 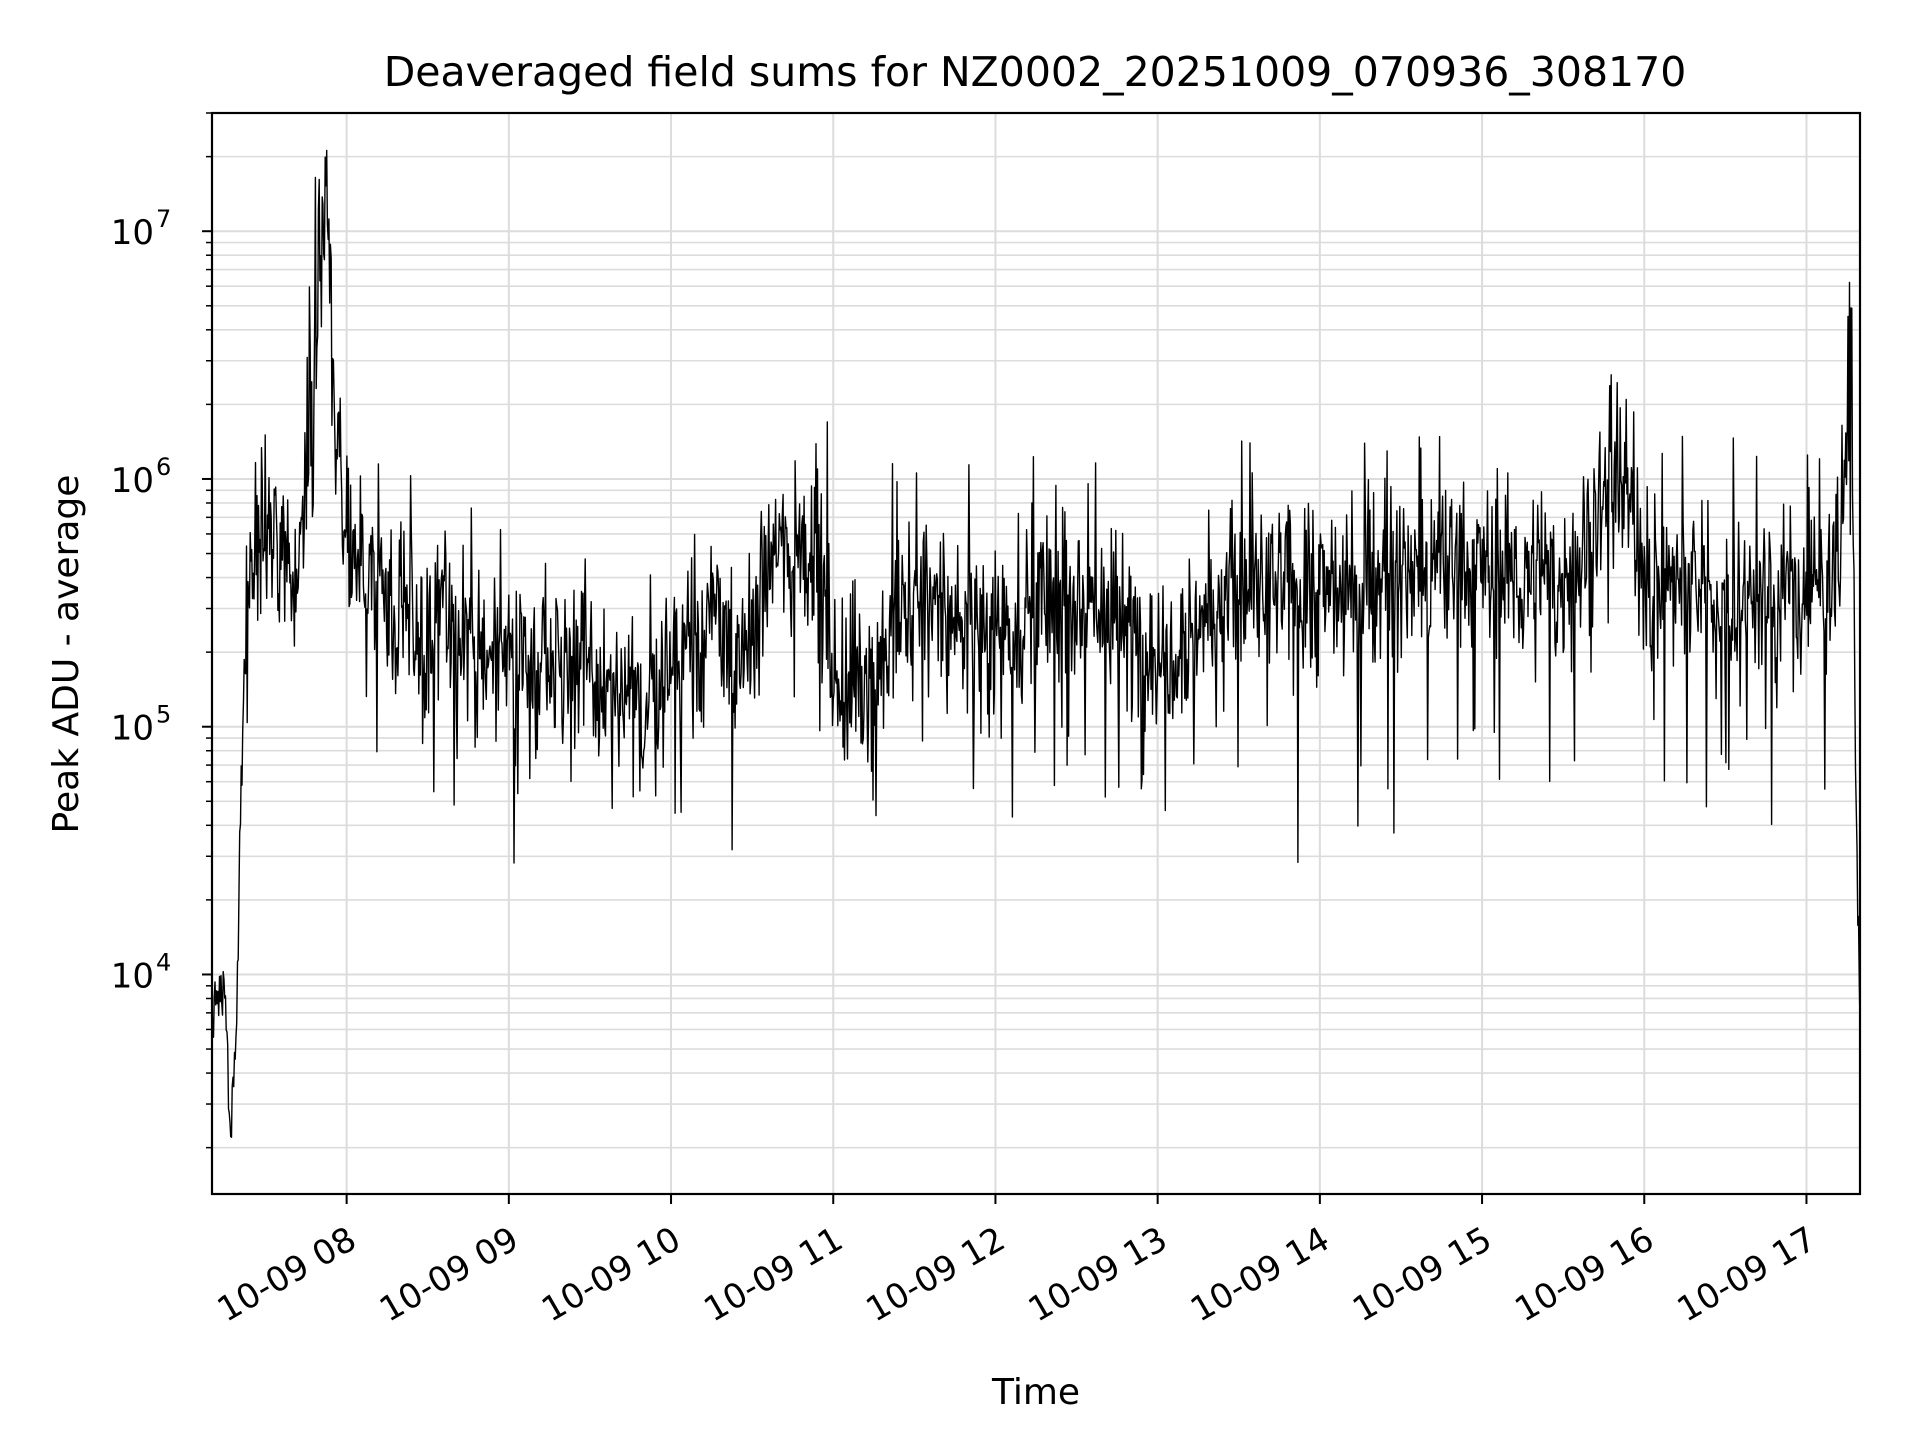 What do you see at coordinates (66, 654) in the screenshot?
I see `y-axis-label: Peak ADU - average` at bounding box center [66, 654].